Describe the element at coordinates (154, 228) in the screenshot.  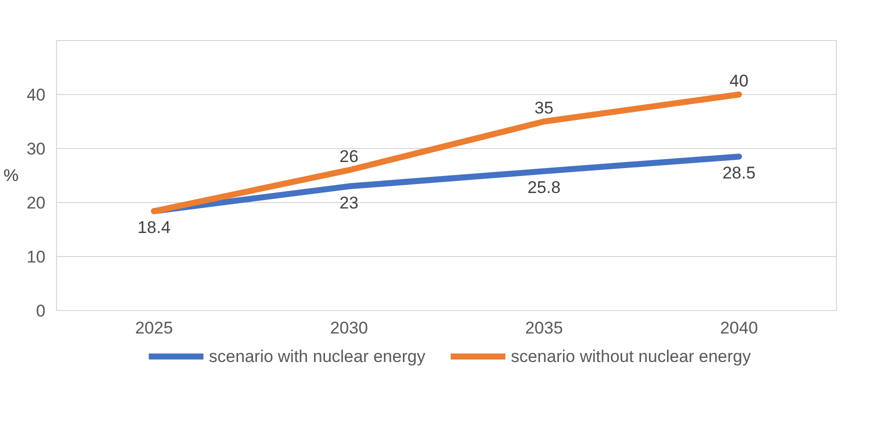
I see `data-label: 18.4` at that location.